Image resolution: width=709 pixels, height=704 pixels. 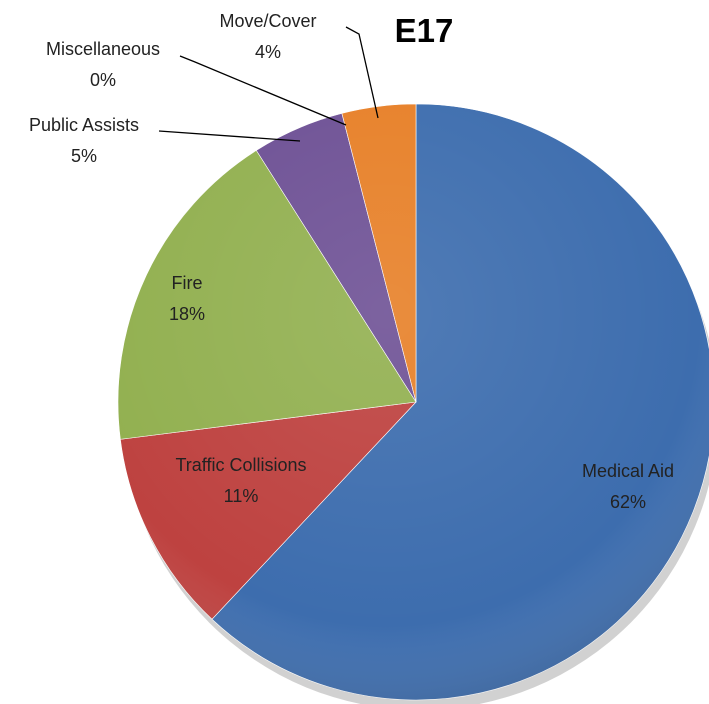 What do you see at coordinates (241, 496) in the screenshot?
I see `slice-label-value-traffic-collisions: 11%` at bounding box center [241, 496].